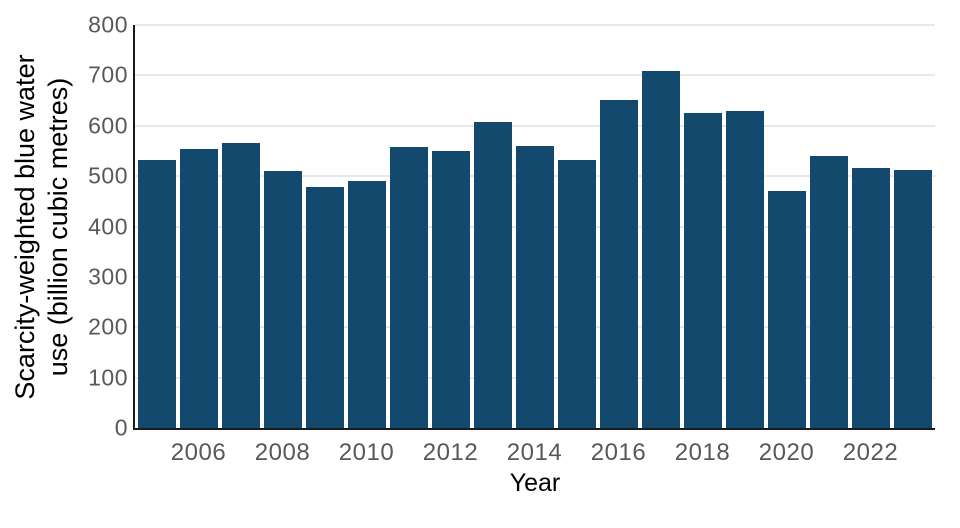 Image resolution: width=960 pixels, height=528 pixels. Describe the element at coordinates (324, 307) in the screenshot. I see `bar-2009` at that location.